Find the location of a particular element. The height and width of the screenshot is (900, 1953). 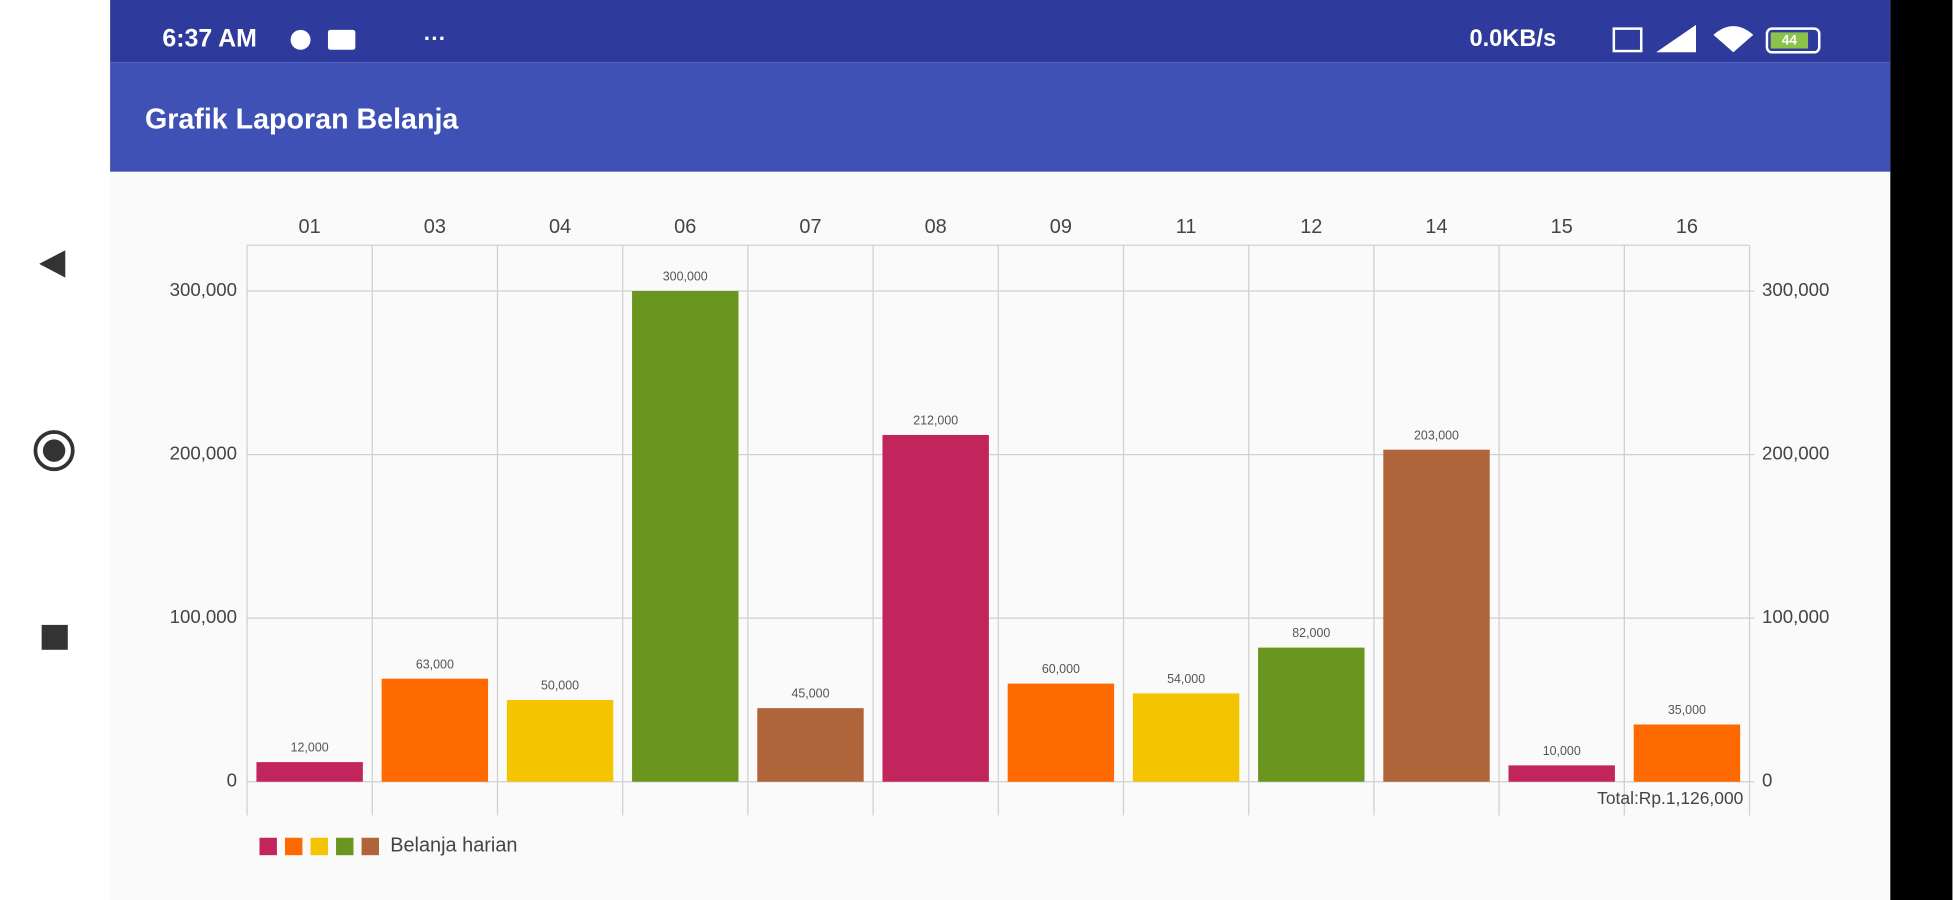

y-tick-label: 300,000 is located at coordinates (203, 289).